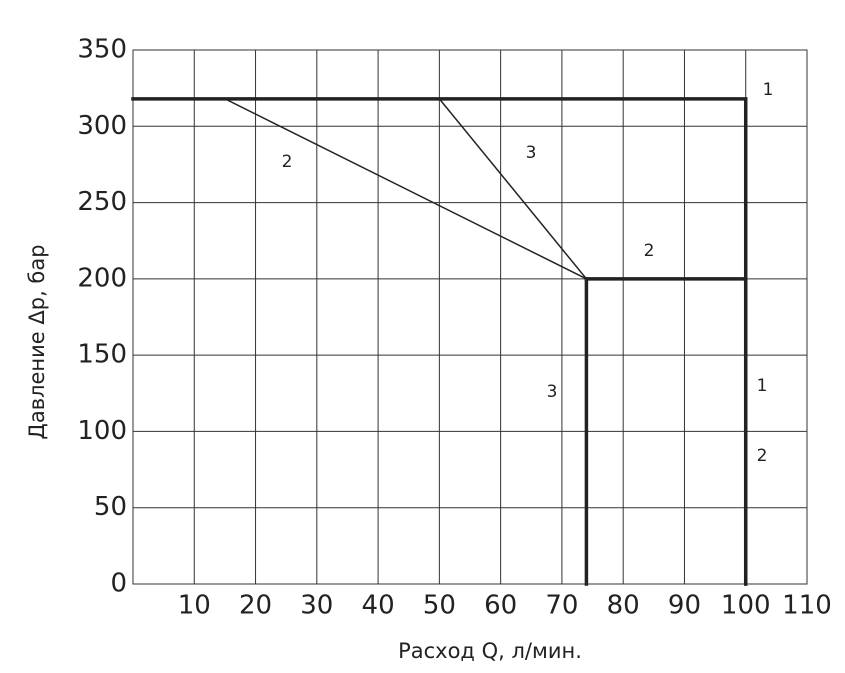 This screenshot has height=673, width=845. What do you see at coordinates (684, 606) in the screenshot?
I see `x-tick-label: 90` at bounding box center [684, 606].